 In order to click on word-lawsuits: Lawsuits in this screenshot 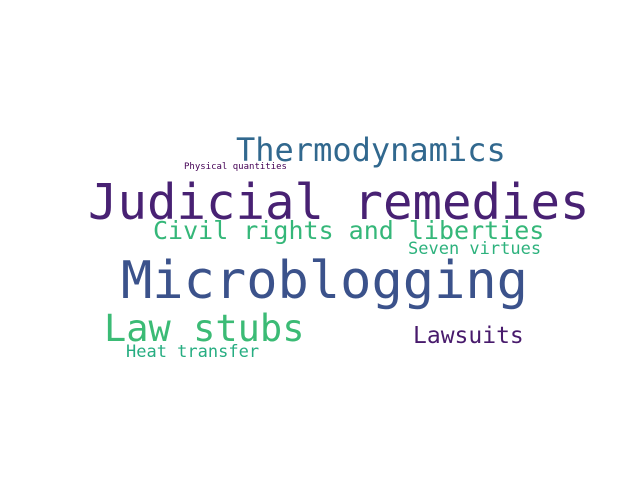, I will do `click(468, 336)`.